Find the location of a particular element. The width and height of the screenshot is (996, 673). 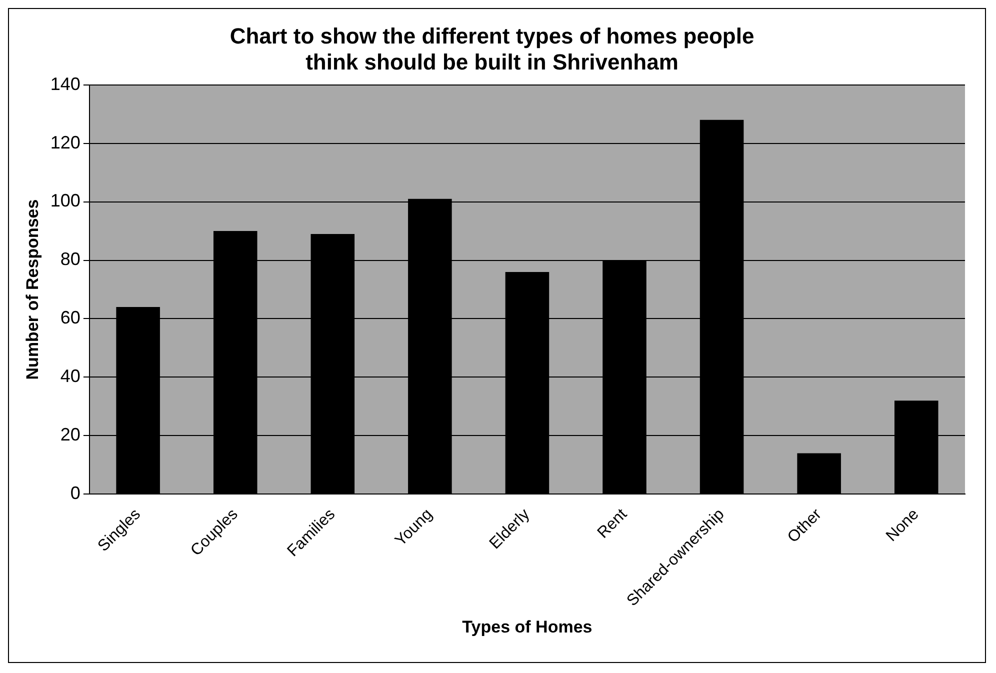

y-tick-label: 80 is located at coordinates (70, 259).